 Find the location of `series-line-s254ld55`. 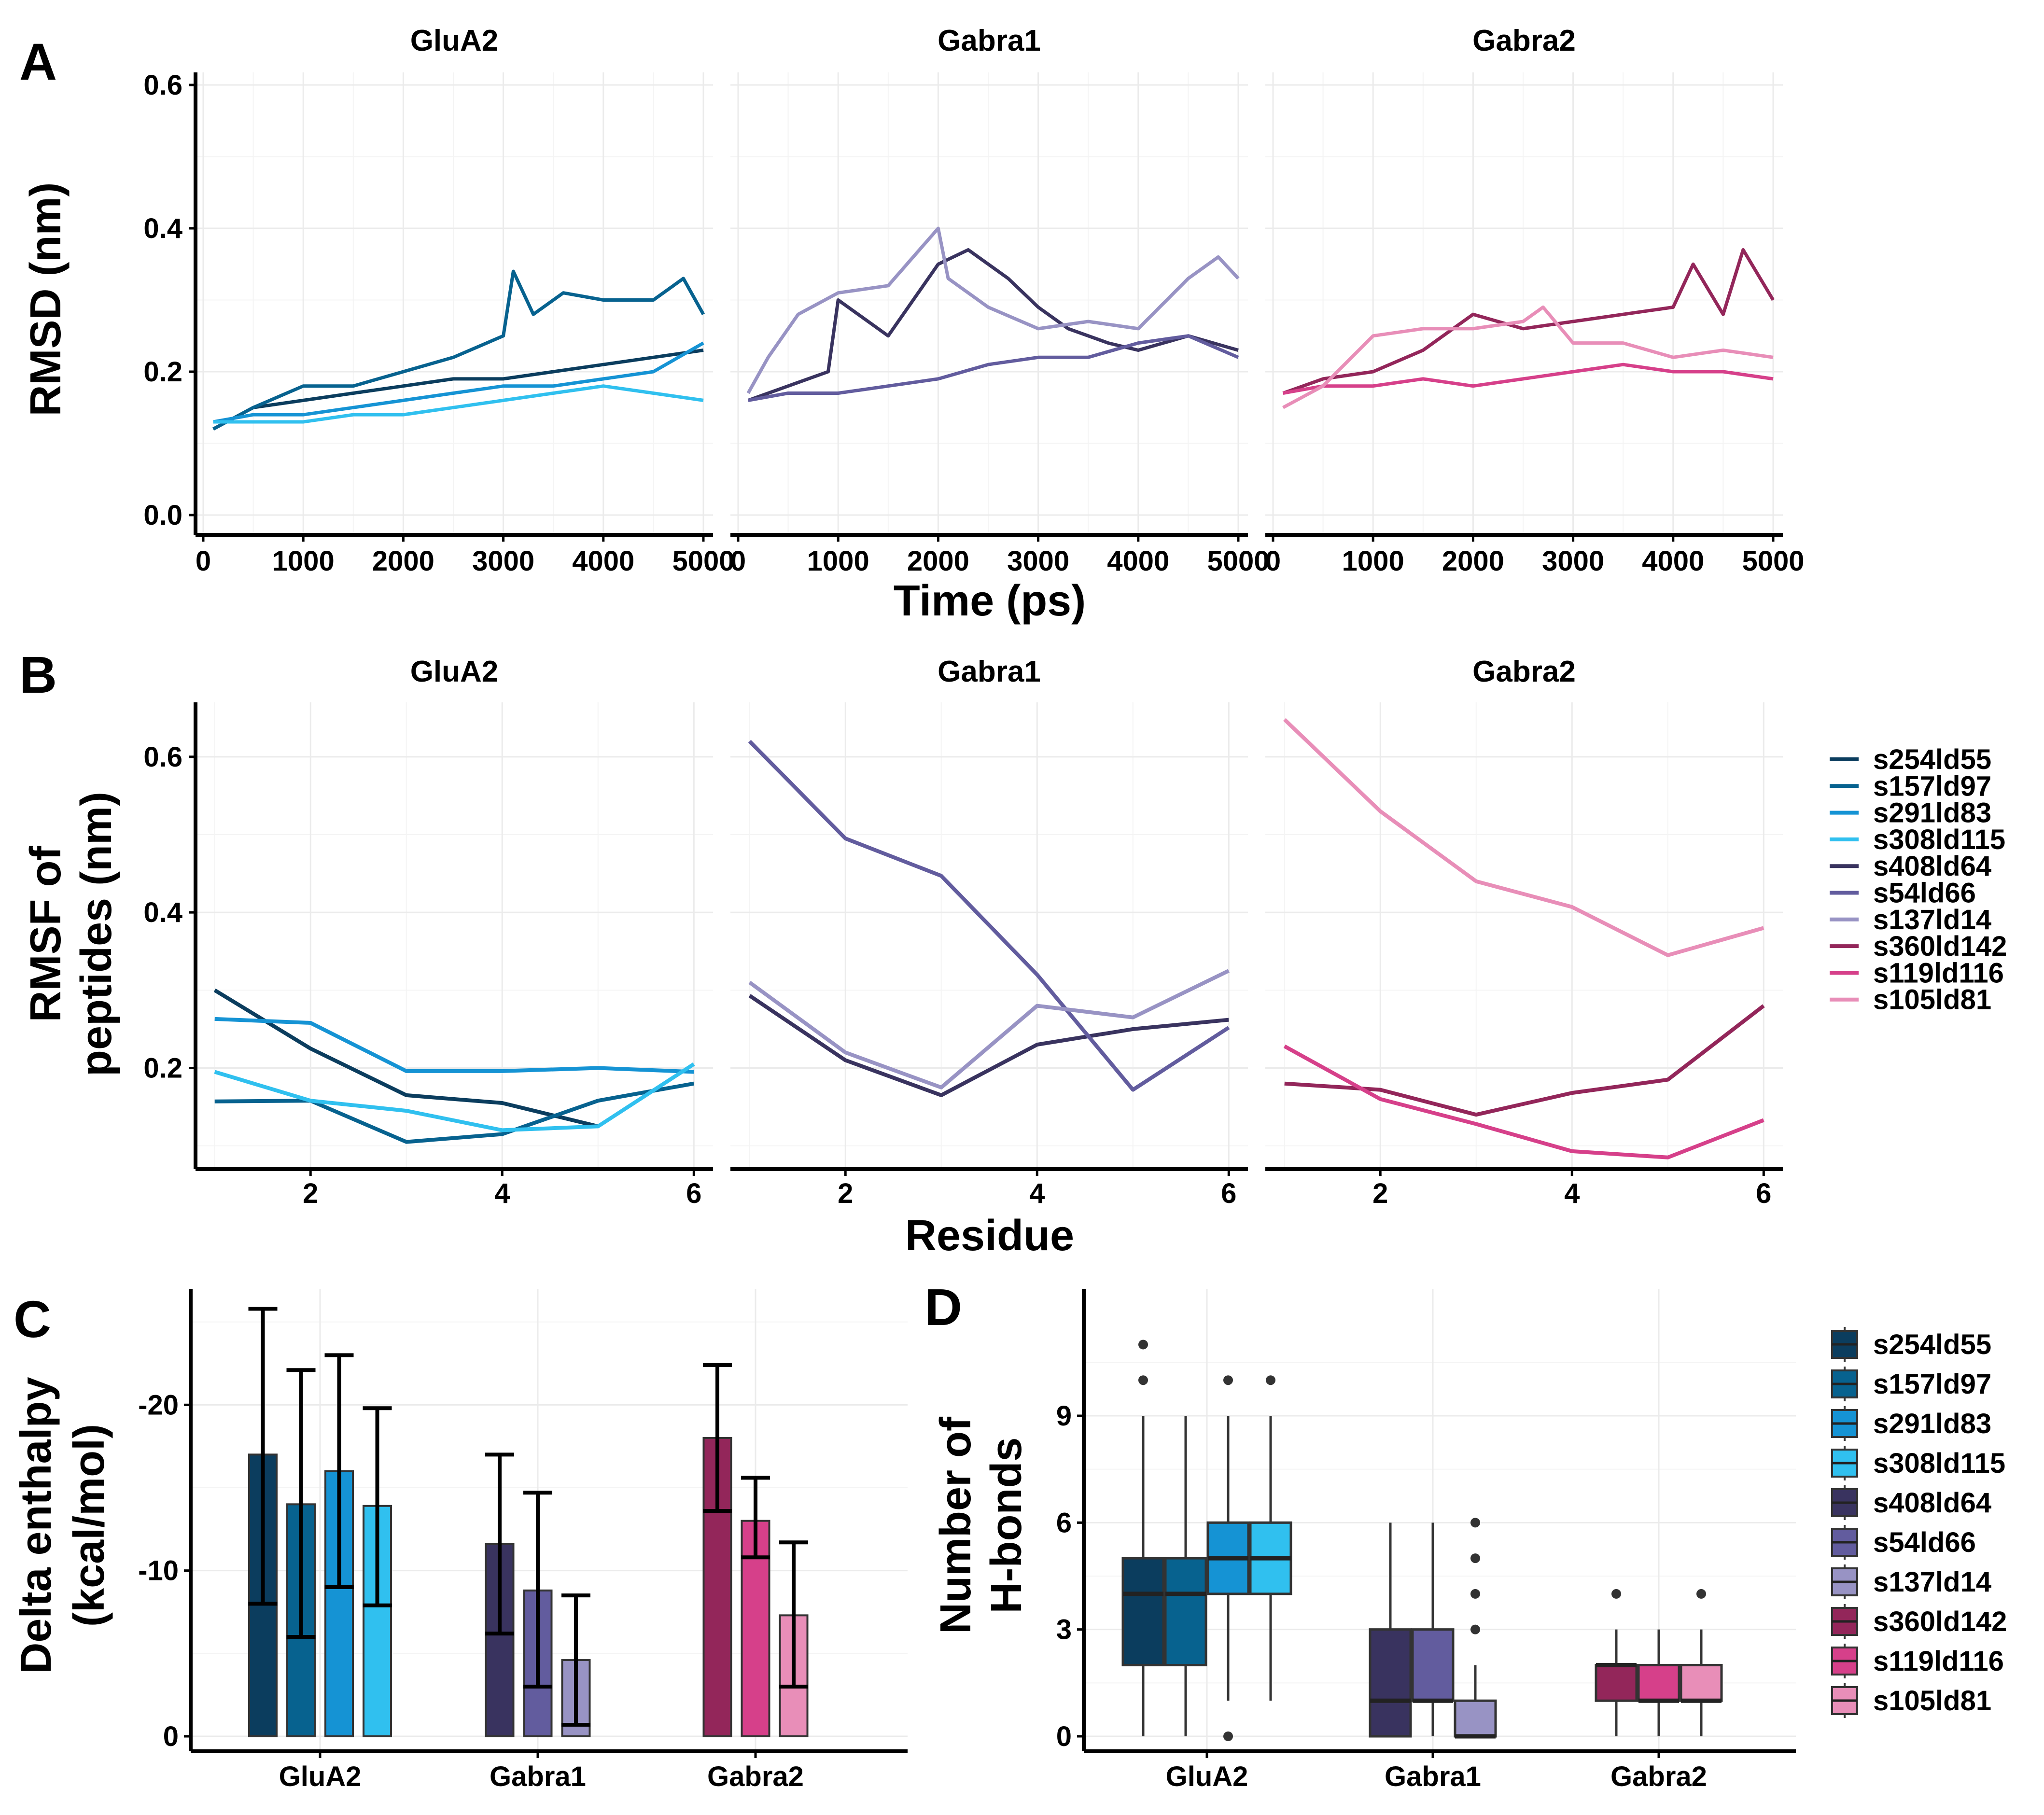

series-line-s254ld55 is located at coordinates (406, 1058).